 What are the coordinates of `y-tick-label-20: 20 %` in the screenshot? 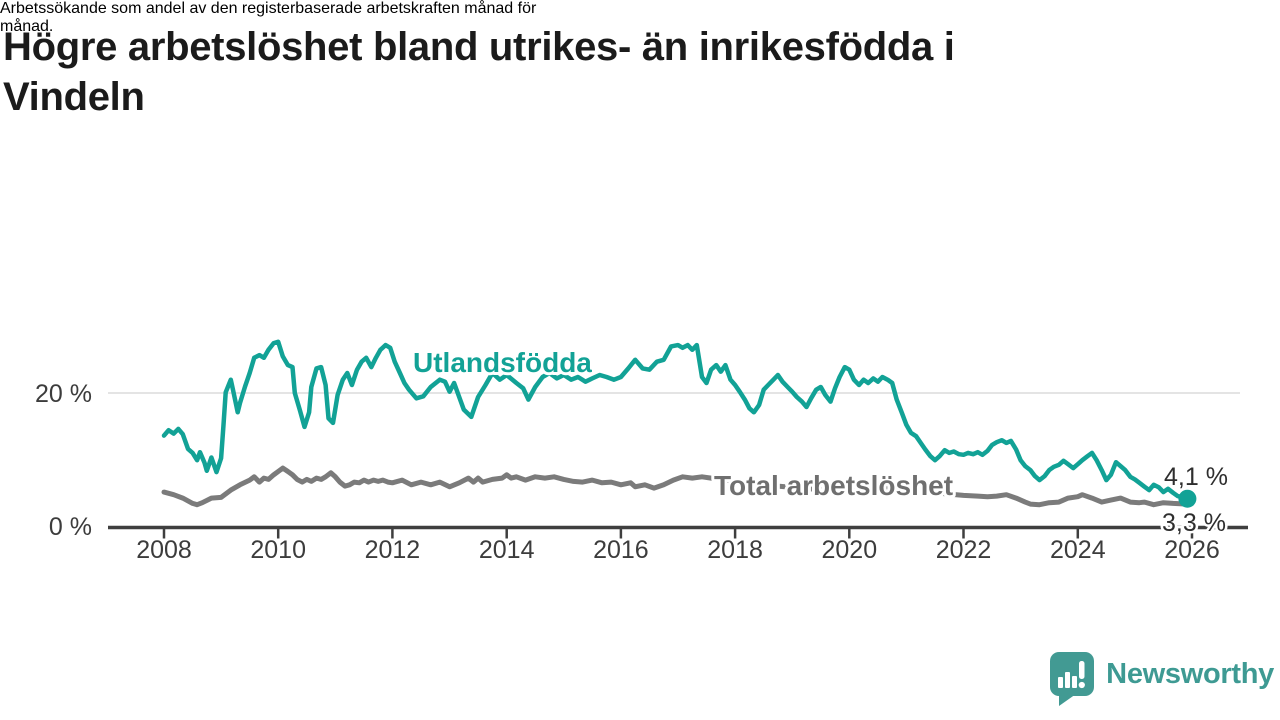 It's located at (63, 394).